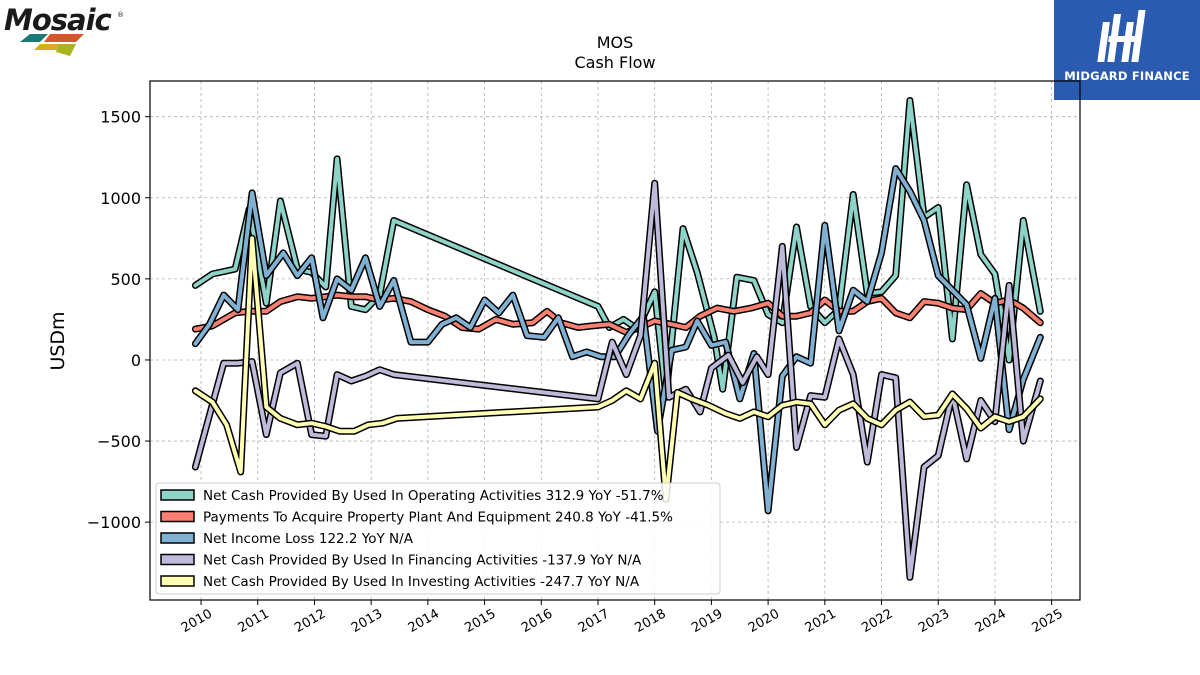  I want to click on registered-mark: ®, so click(120, 15).